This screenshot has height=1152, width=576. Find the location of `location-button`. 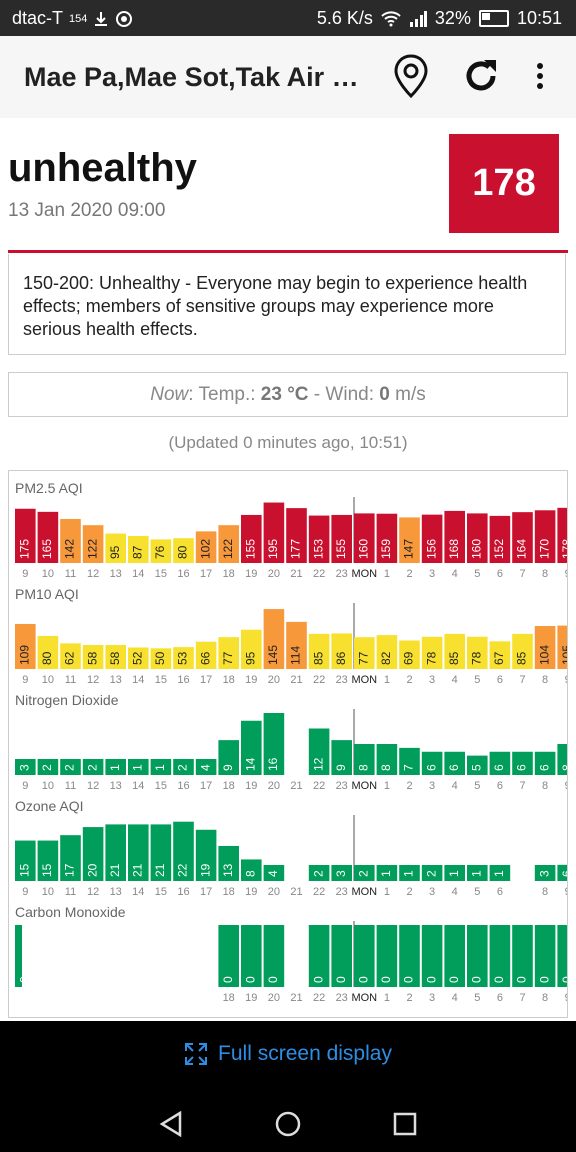

location-button is located at coordinates (411, 76).